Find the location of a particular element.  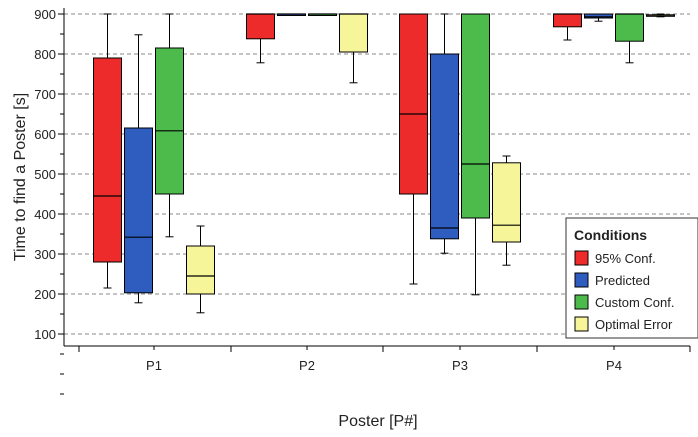

y-tick-label: 400 is located at coordinates (45, 214).